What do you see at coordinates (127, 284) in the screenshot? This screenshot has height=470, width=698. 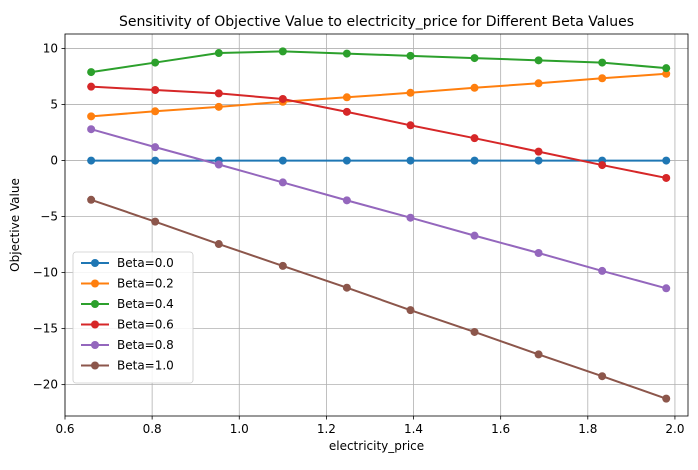 I see `legend-item: Beta=0.2` at bounding box center [127, 284].